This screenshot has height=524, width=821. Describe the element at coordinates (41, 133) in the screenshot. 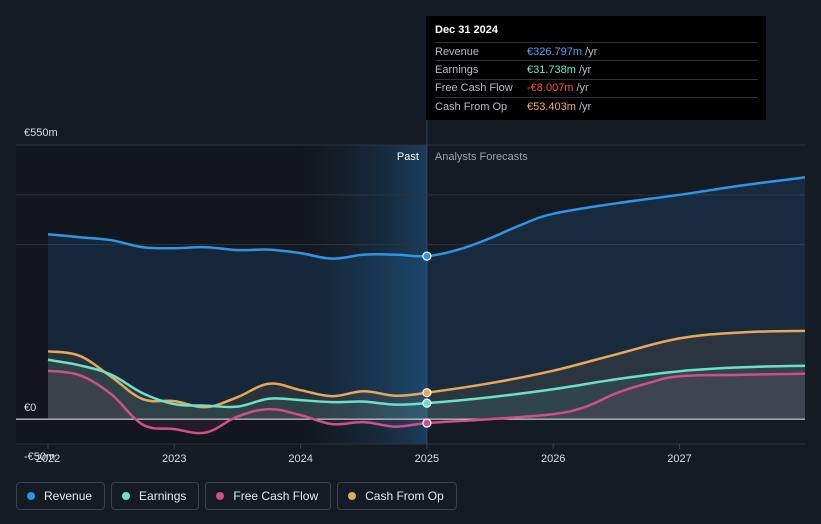

I see `y-tick-label: €550m` at that location.